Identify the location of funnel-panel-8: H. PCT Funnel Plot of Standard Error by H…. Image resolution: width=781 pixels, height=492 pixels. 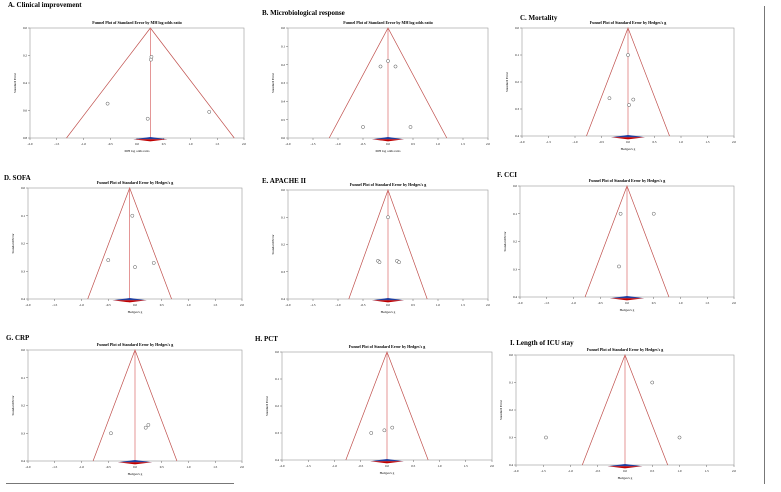
(374, 405).